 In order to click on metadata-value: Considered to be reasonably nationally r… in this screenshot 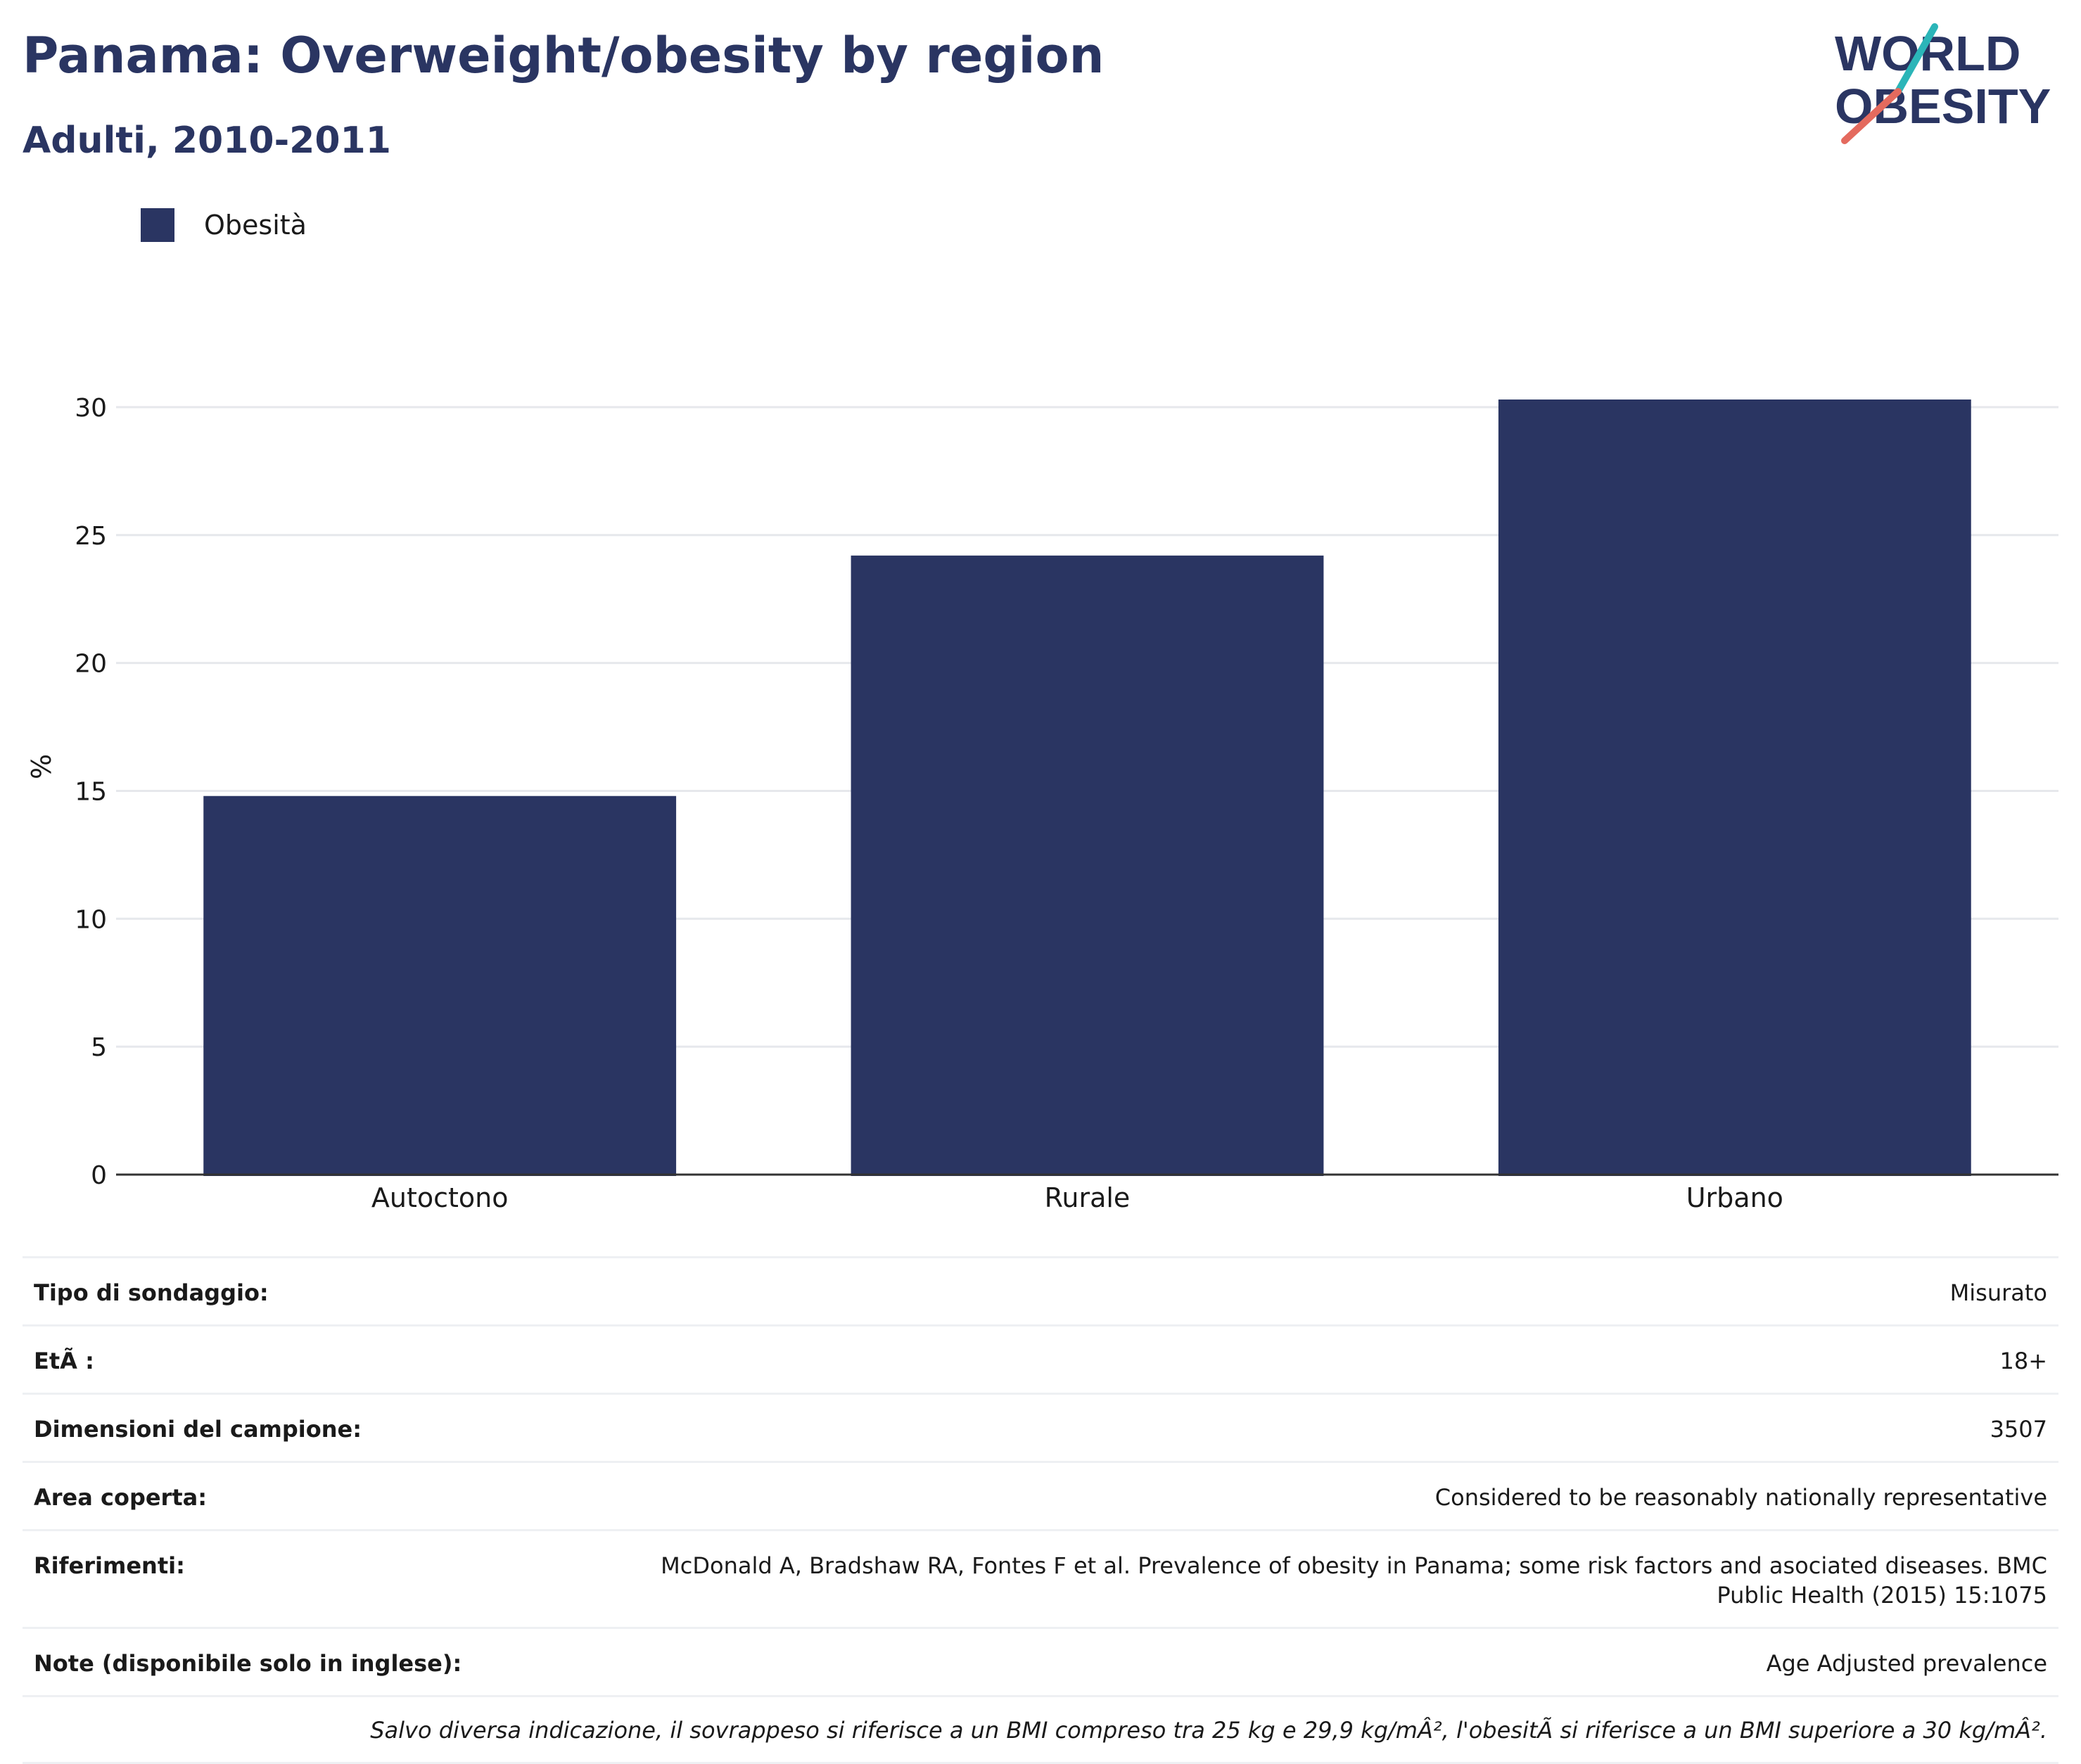, I will do `click(1740, 1497)`.